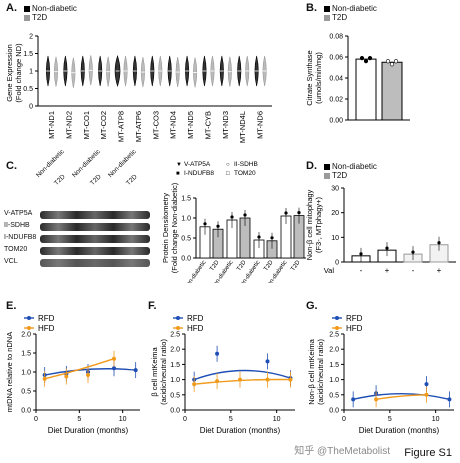 The width and height of the screenshot is (460, 463). I want to click on panel-g-letter: G., so click(312, 306).